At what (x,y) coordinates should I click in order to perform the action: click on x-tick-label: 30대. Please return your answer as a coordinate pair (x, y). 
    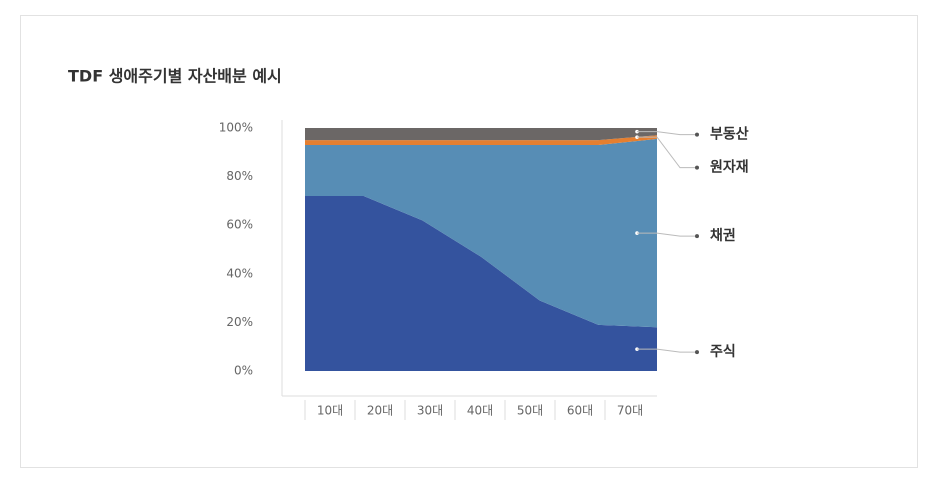
    Looking at the image, I should click on (430, 411).